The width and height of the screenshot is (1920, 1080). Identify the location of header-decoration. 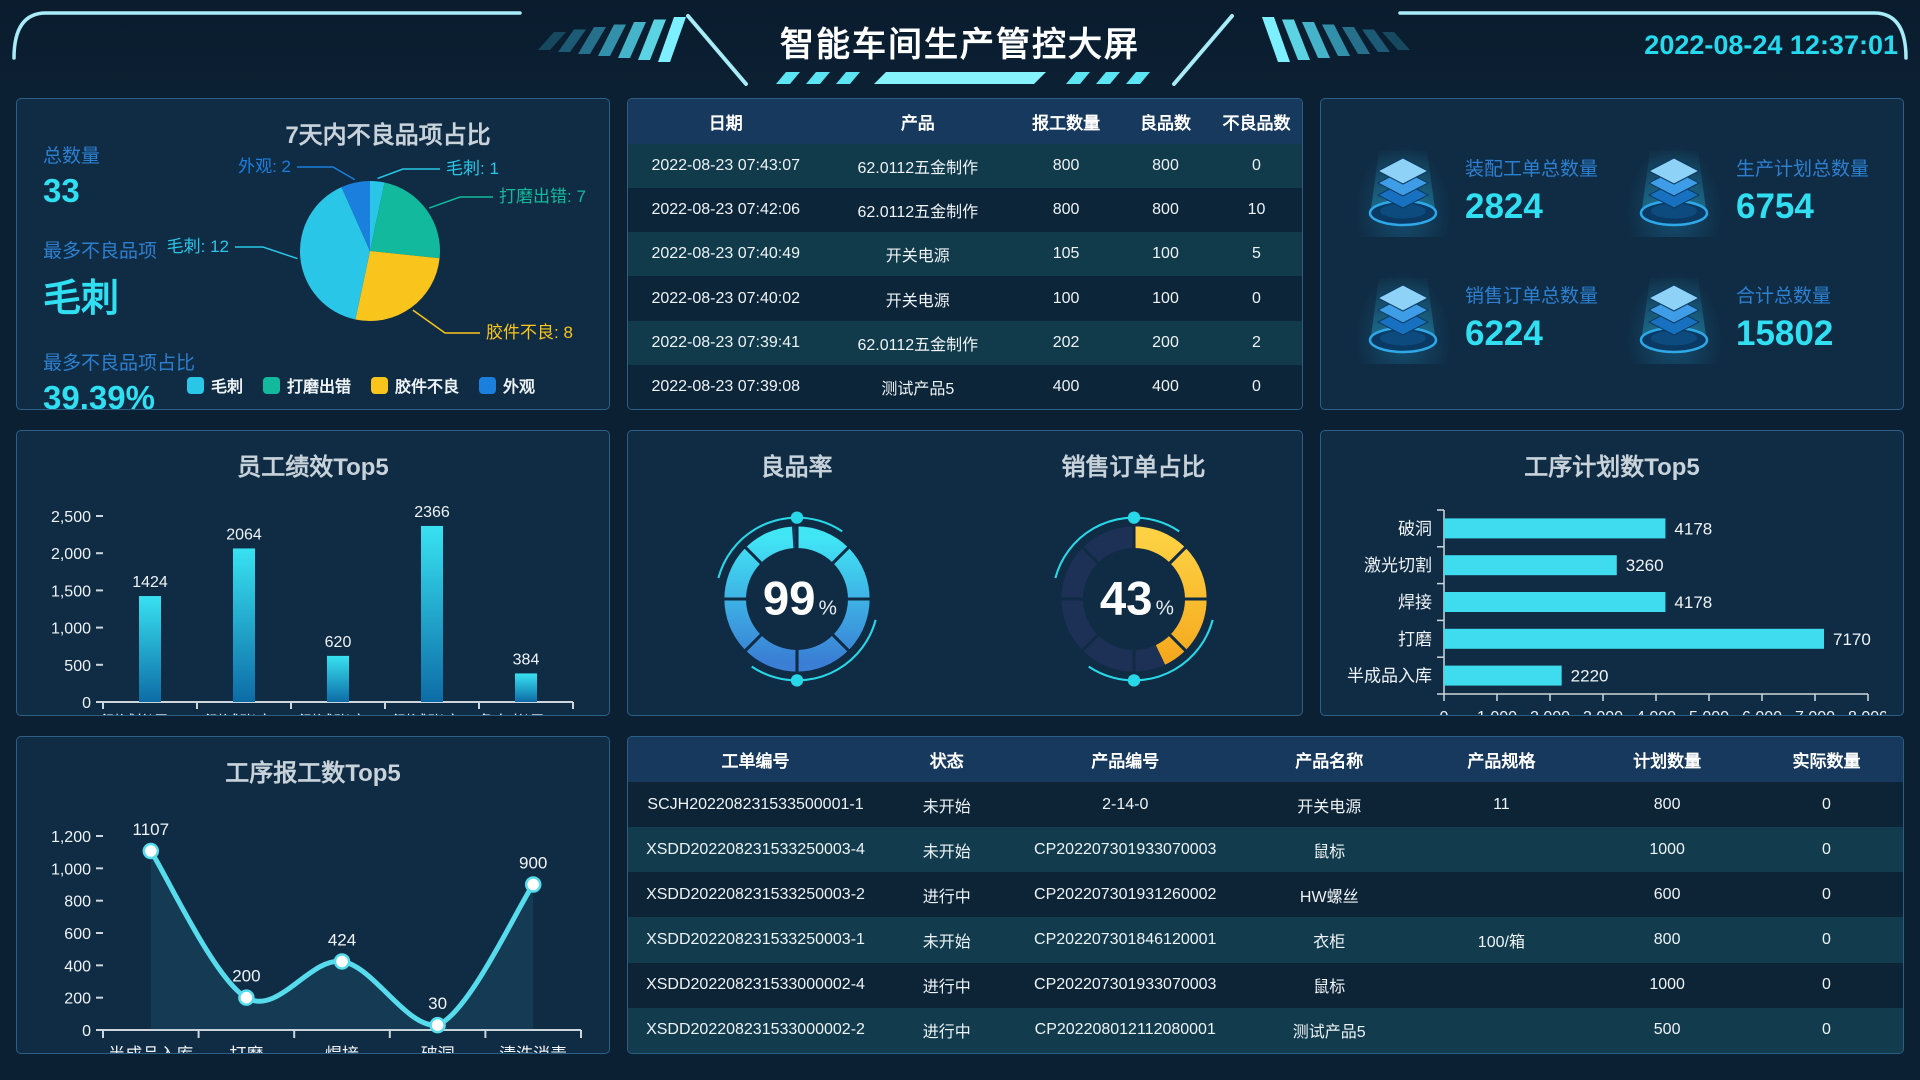
(960, 48).